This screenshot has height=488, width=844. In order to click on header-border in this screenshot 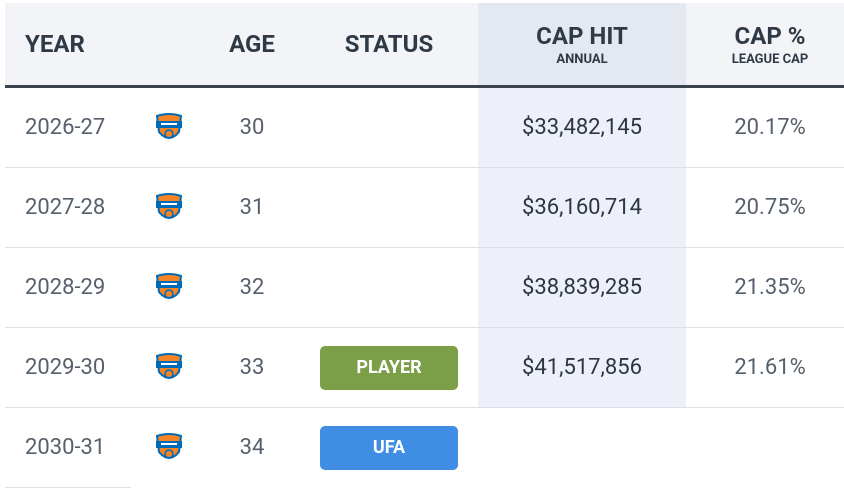, I will do `click(424, 86)`.